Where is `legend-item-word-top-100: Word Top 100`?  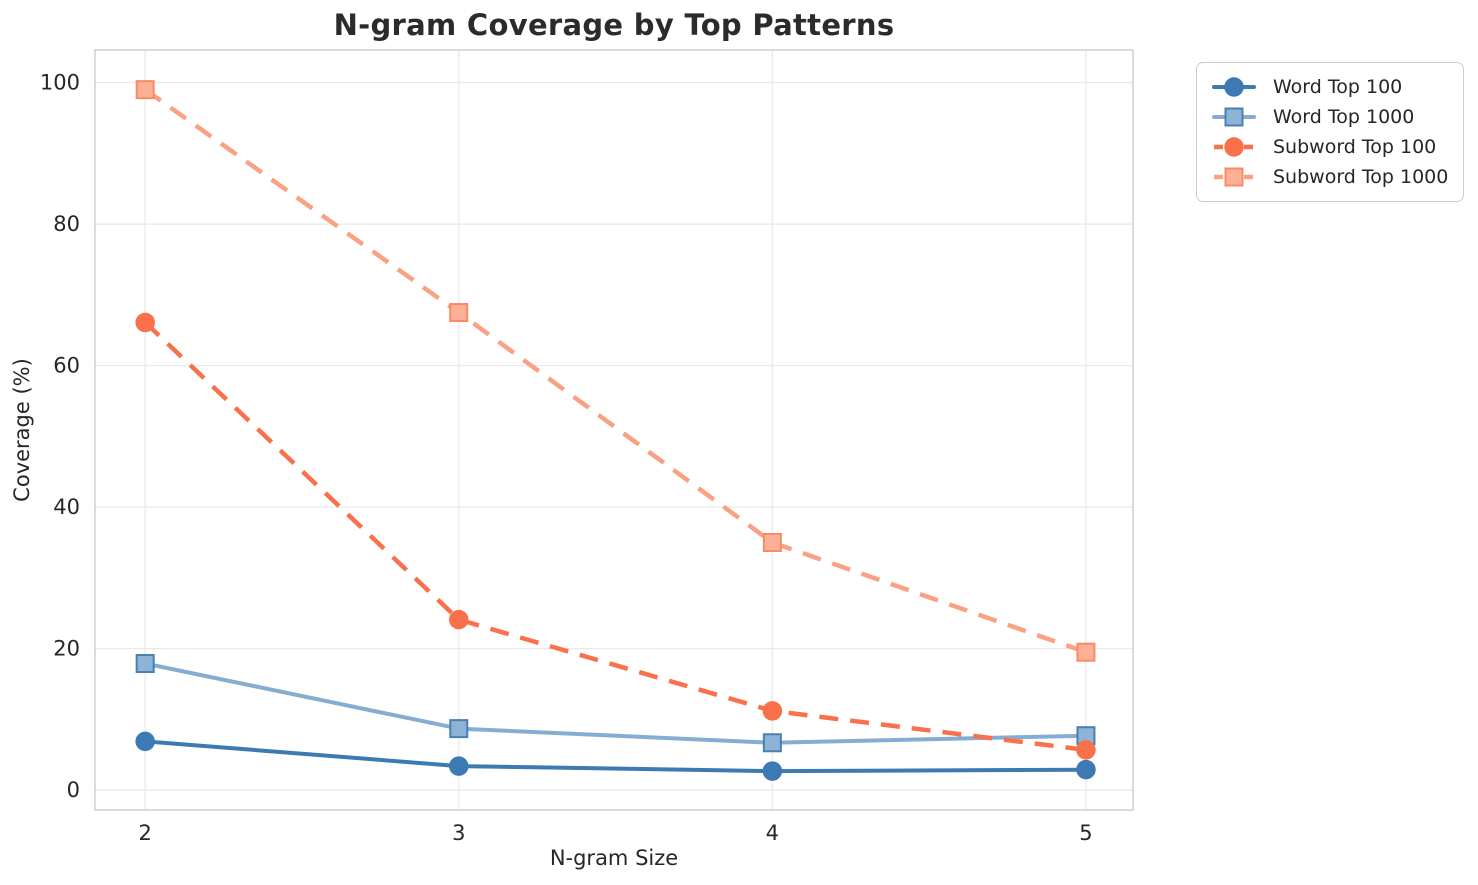
legend-item-word-top-100: Word Top 100 is located at coordinates (1332, 87).